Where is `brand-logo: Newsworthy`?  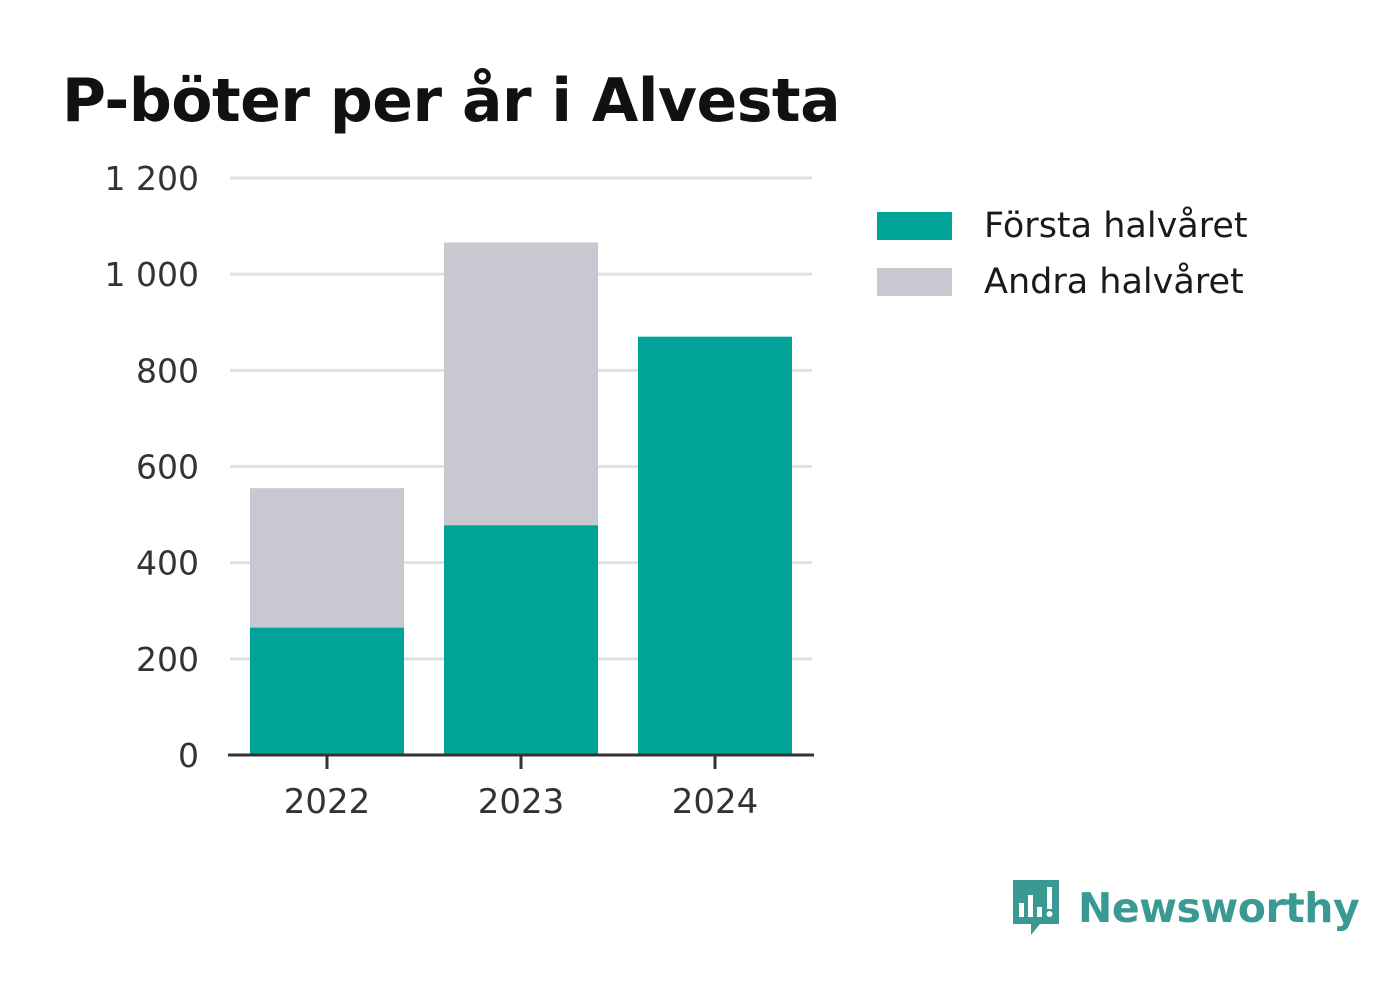 brand-logo: Newsworthy is located at coordinates (1185, 908).